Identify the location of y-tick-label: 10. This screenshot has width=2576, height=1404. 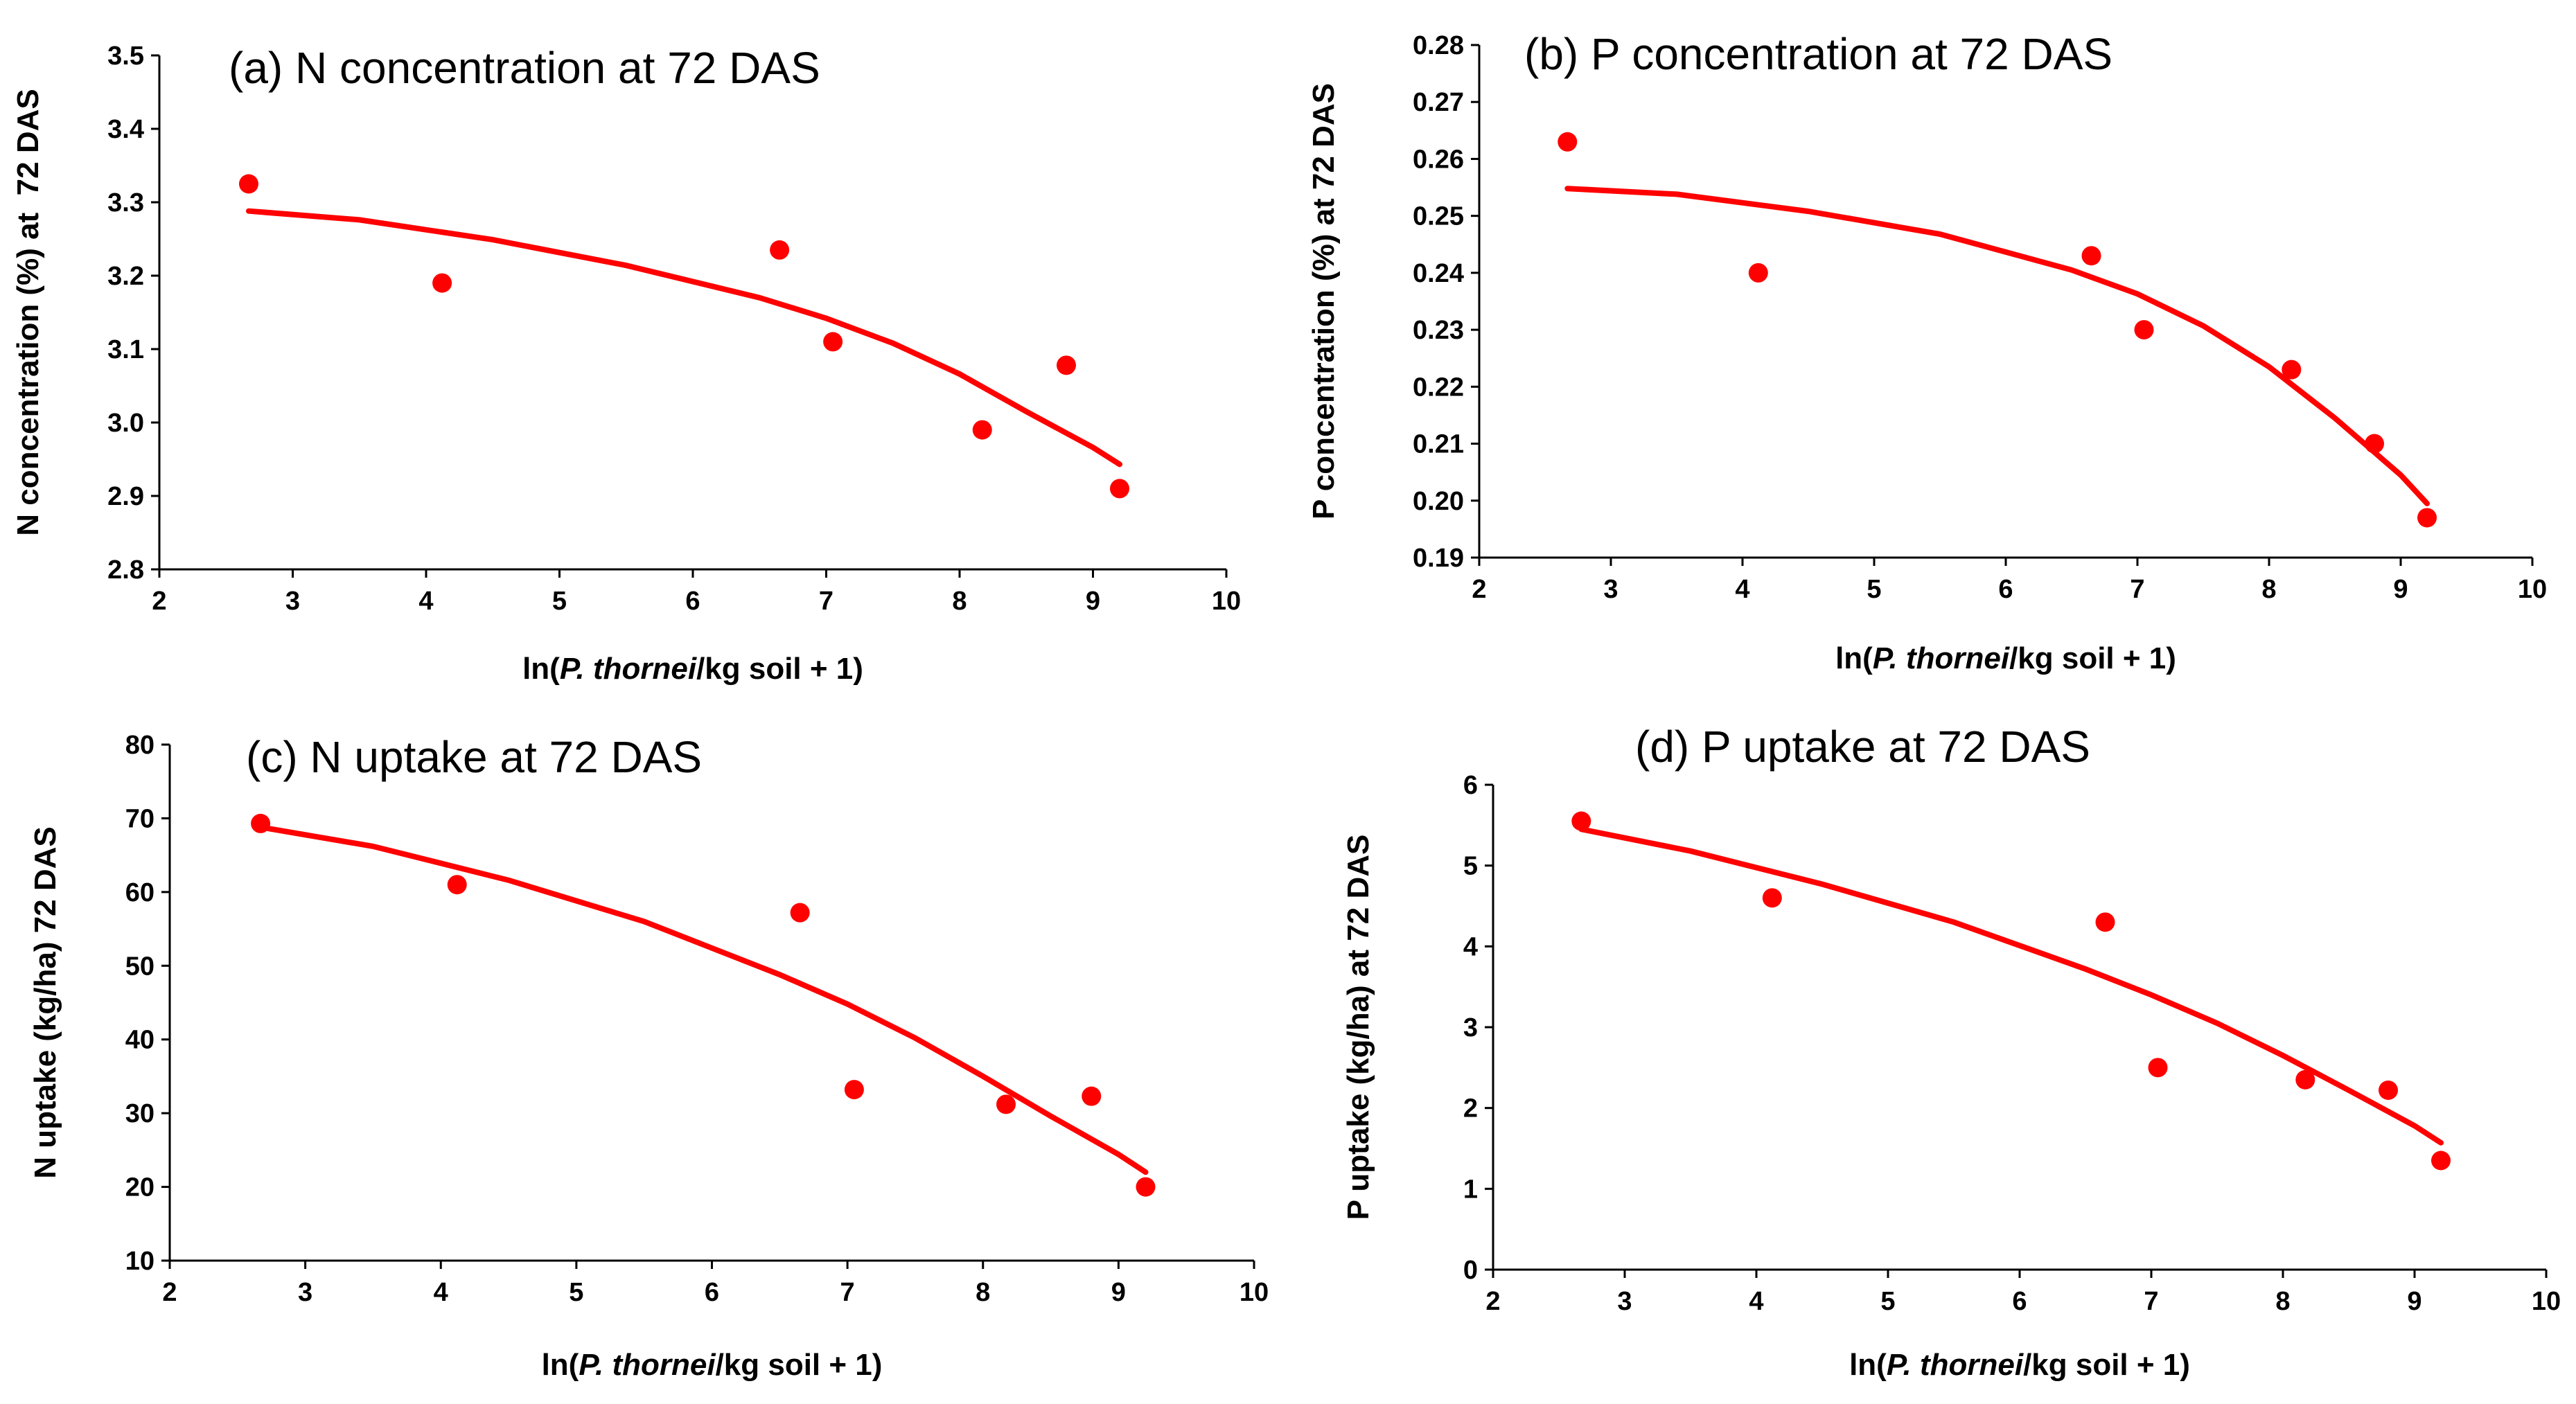
(140, 1261).